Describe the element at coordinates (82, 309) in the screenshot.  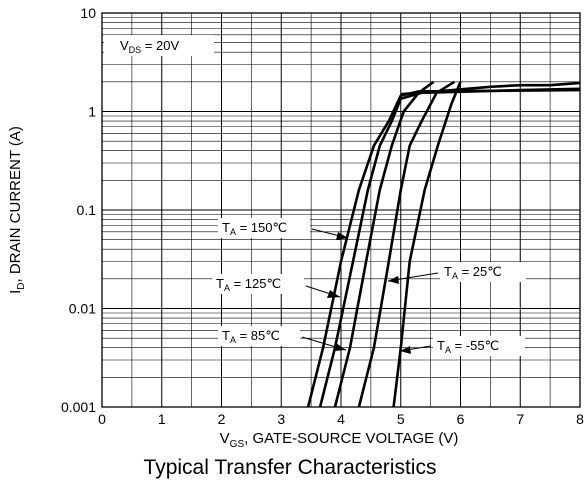
I see `y-tick-label: 0.01` at that location.